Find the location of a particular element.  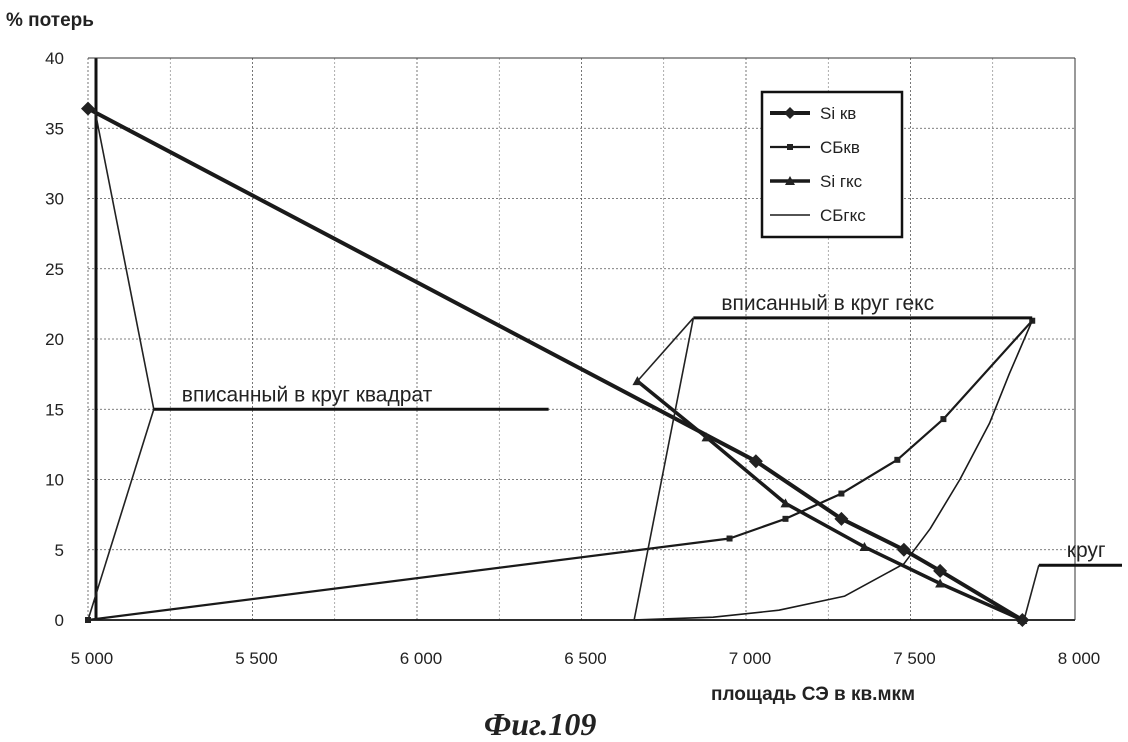

x-tick-label: 8 000 is located at coordinates (1079, 658).